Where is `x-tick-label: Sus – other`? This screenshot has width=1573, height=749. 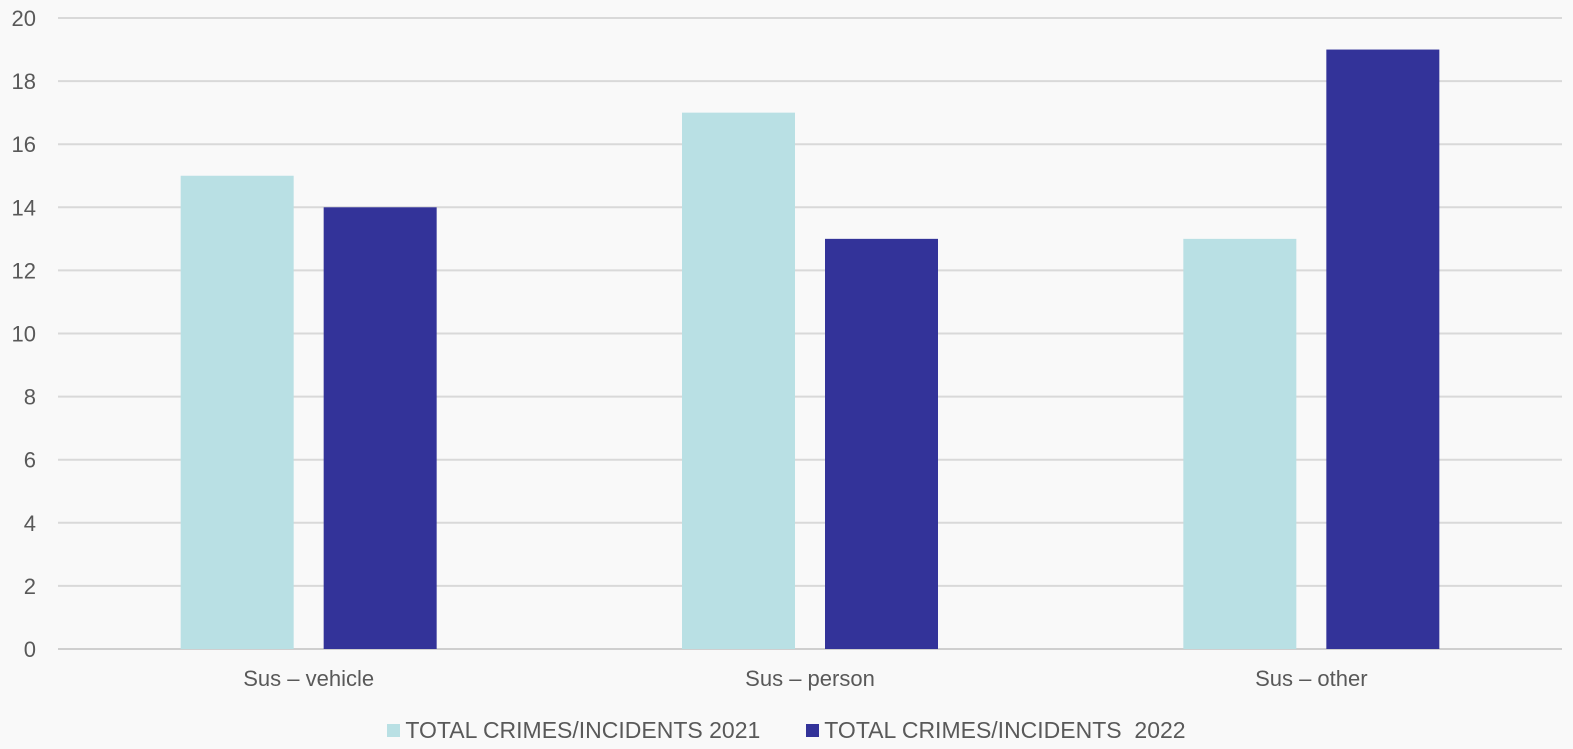 x-tick-label: Sus – other is located at coordinates (1311, 678).